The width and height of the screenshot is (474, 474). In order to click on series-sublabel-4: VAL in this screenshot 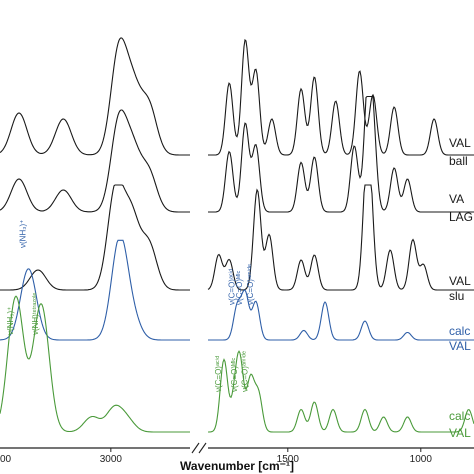, I will do `click(460, 346)`.